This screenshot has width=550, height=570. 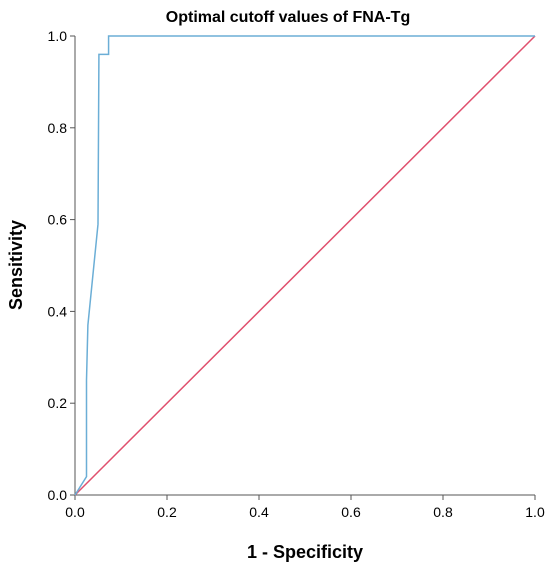 I want to click on x-tick-label: 0.6, so click(x=351, y=512).